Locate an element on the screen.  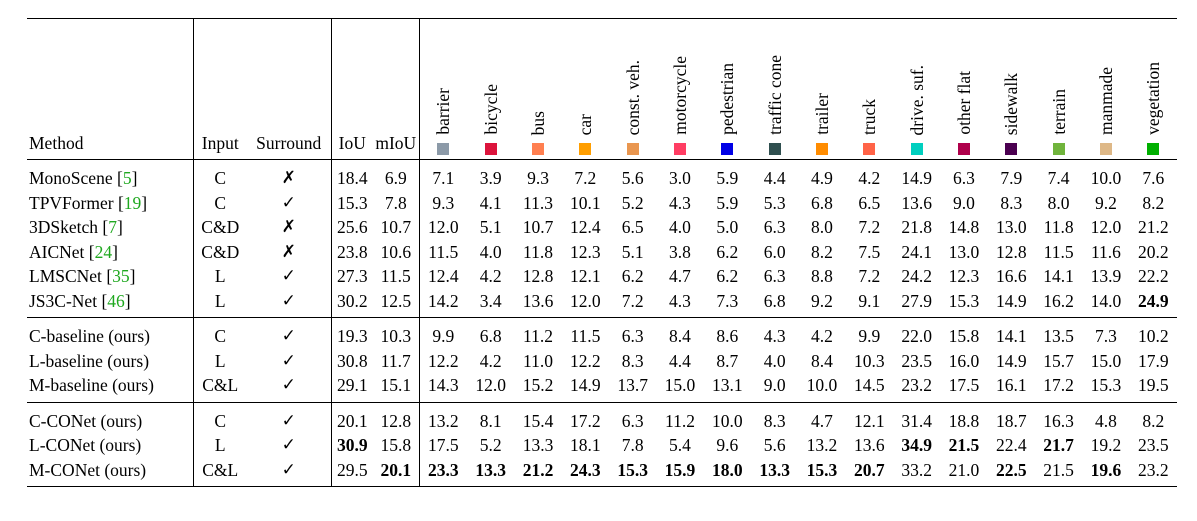
class-value-cell: 24.3 is located at coordinates (585, 469).